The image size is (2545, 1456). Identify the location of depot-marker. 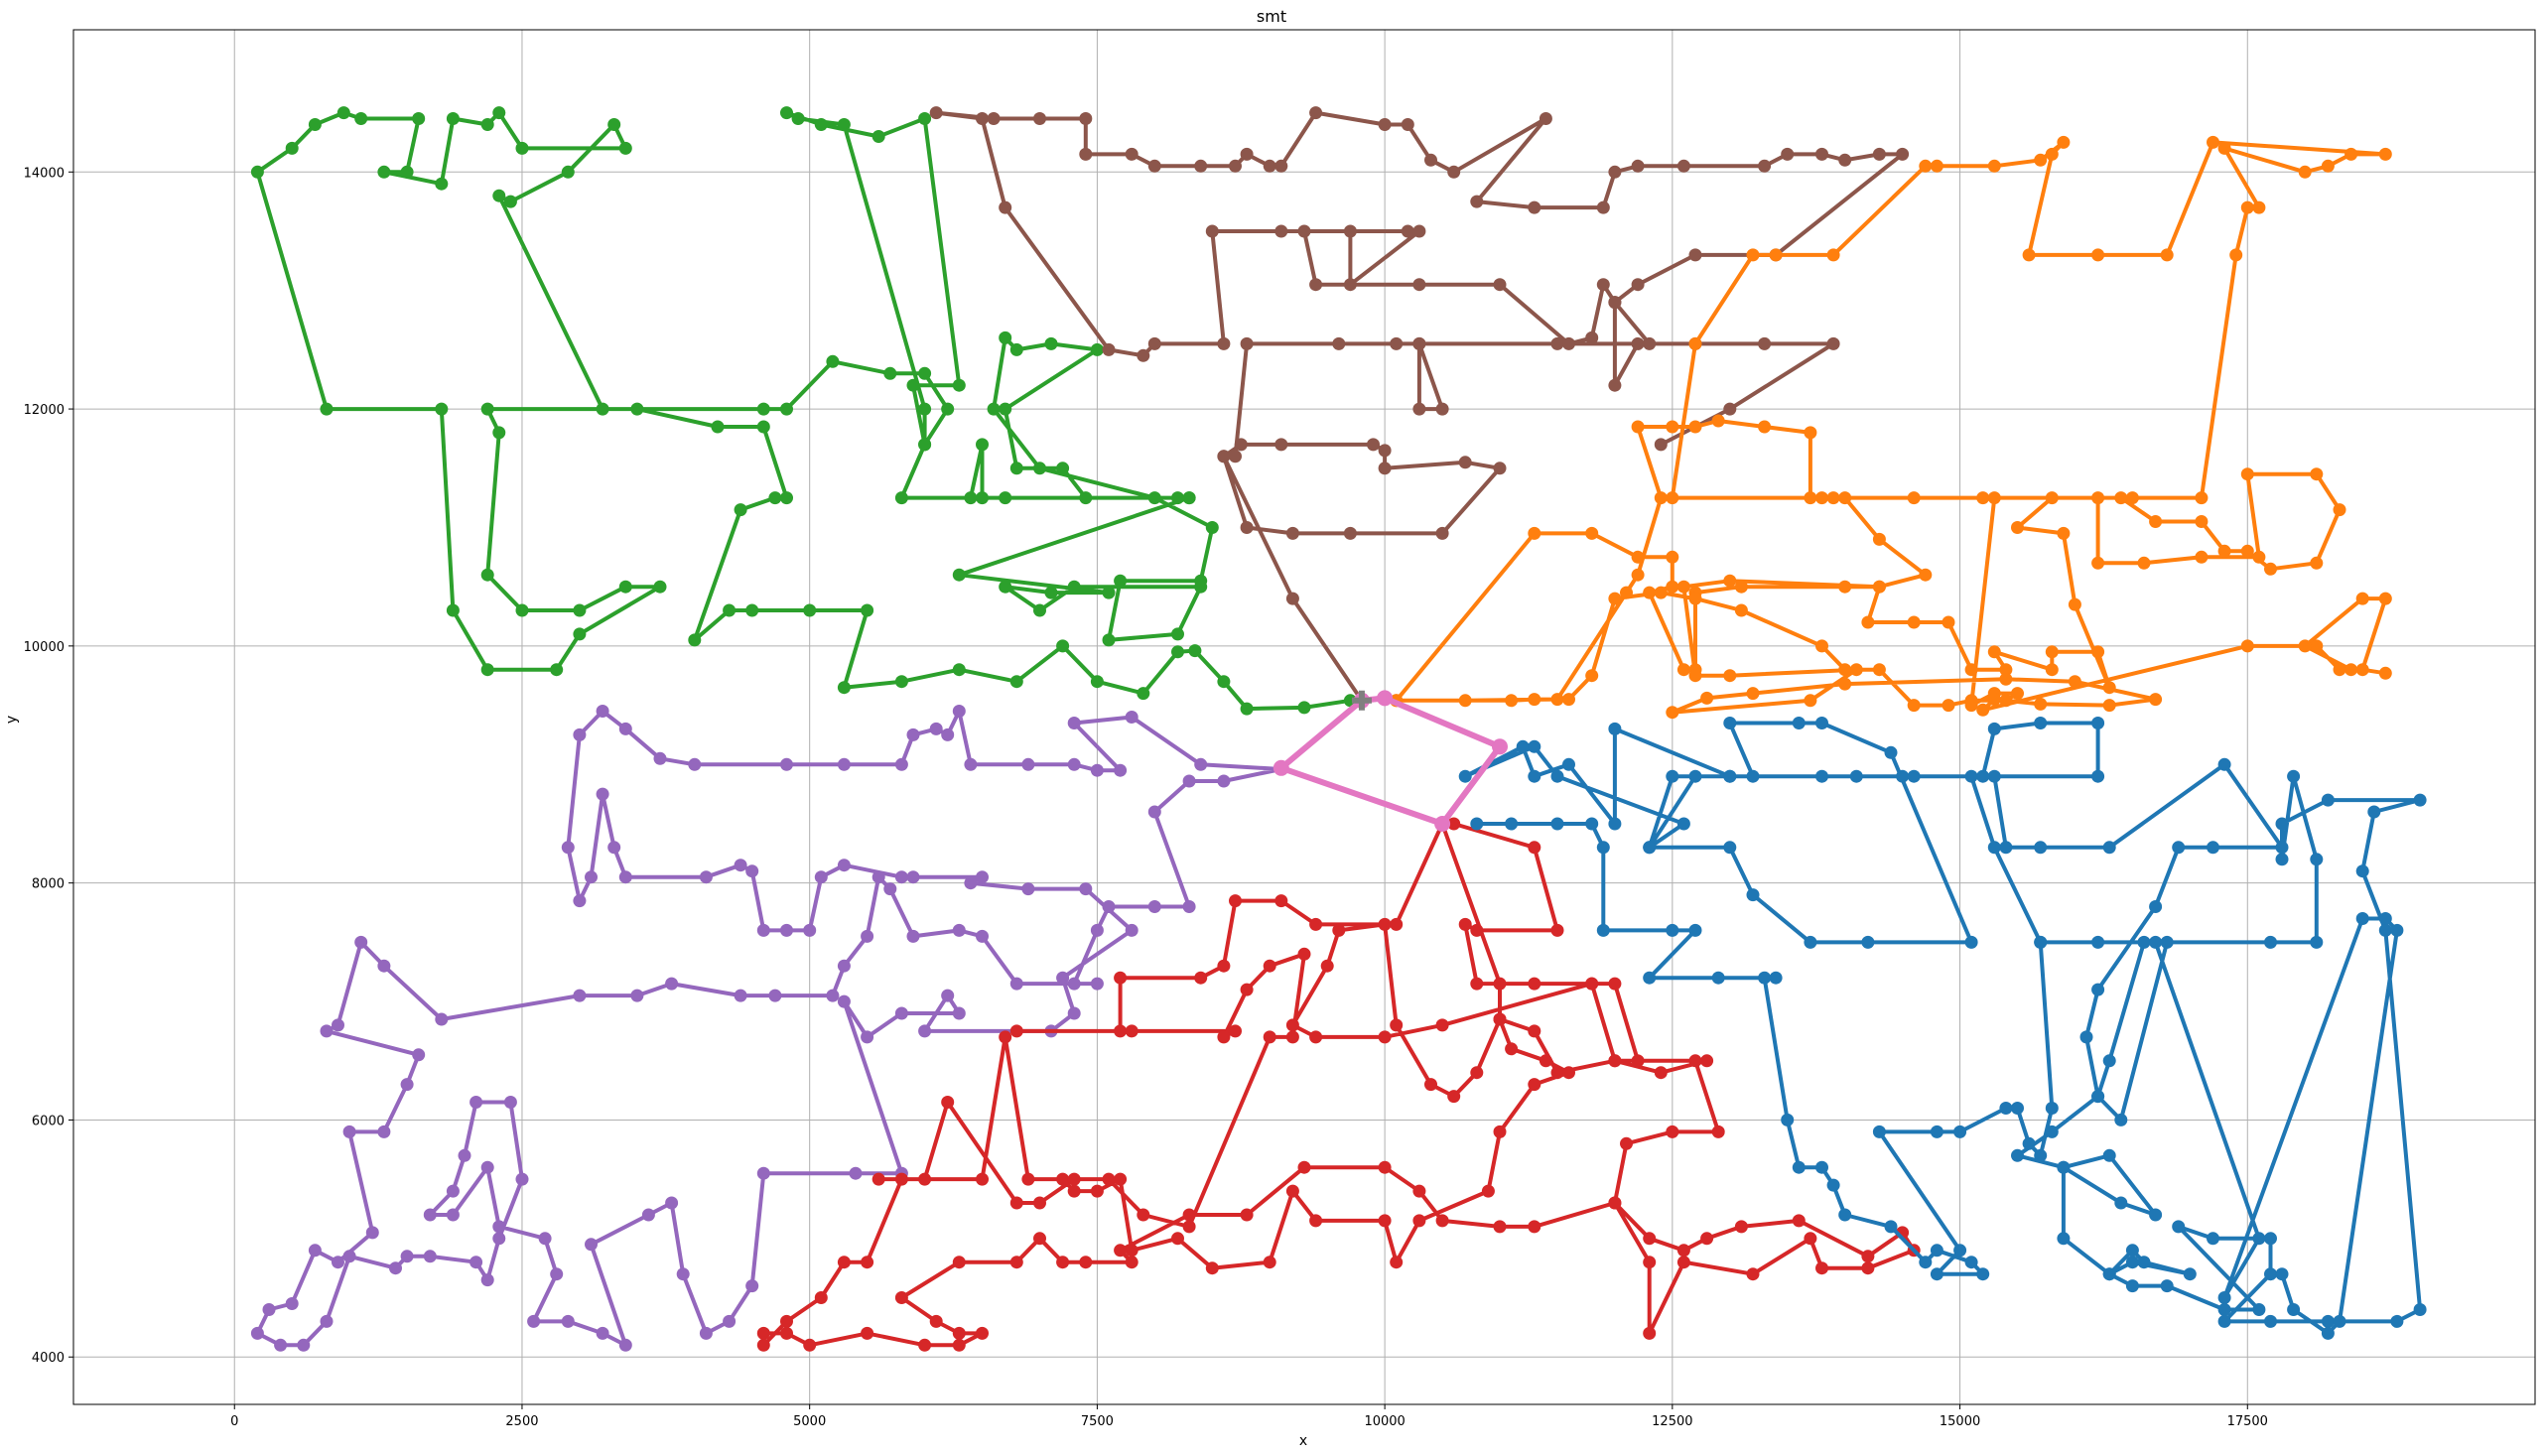
(1362, 700).